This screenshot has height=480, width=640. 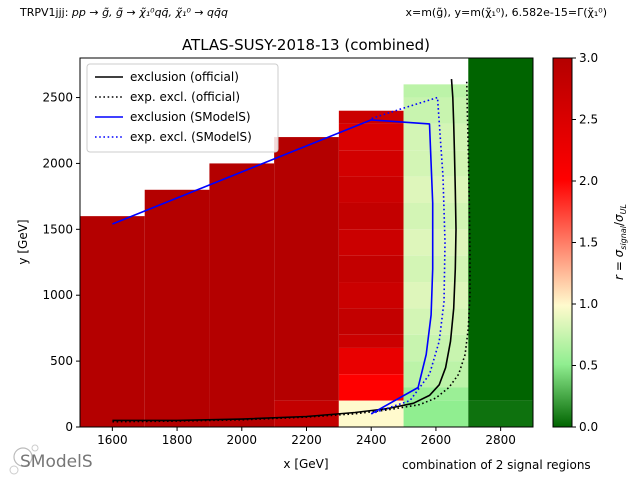 What do you see at coordinates (61, 361) in the screenshot?
I see `y-tick-label: 500` at bounding box center [61, 361].